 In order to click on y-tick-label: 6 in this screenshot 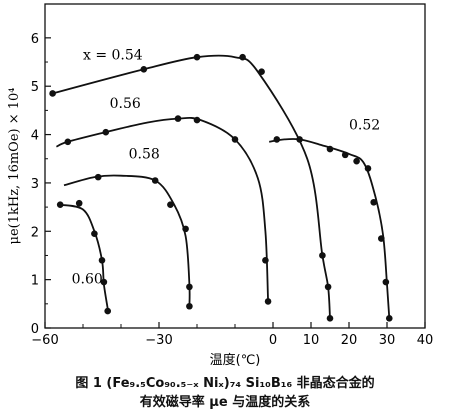, I will do `click(35, 39)`.